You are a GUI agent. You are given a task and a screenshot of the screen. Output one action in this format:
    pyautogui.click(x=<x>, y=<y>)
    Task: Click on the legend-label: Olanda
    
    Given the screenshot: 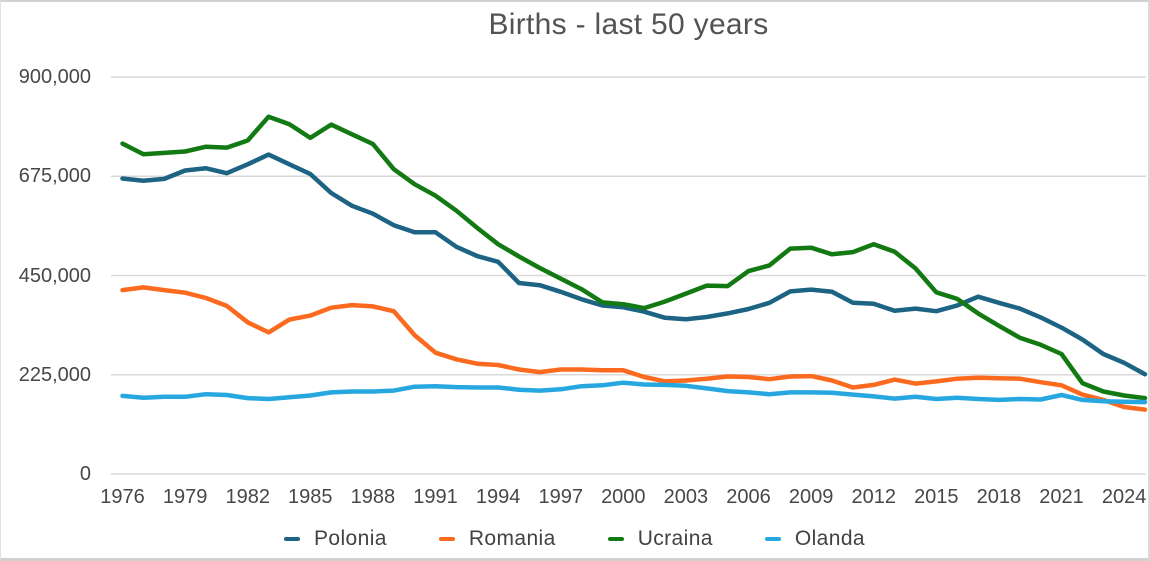 What is the action you would take?
    pyautogui.click(x=829, y=538)
    